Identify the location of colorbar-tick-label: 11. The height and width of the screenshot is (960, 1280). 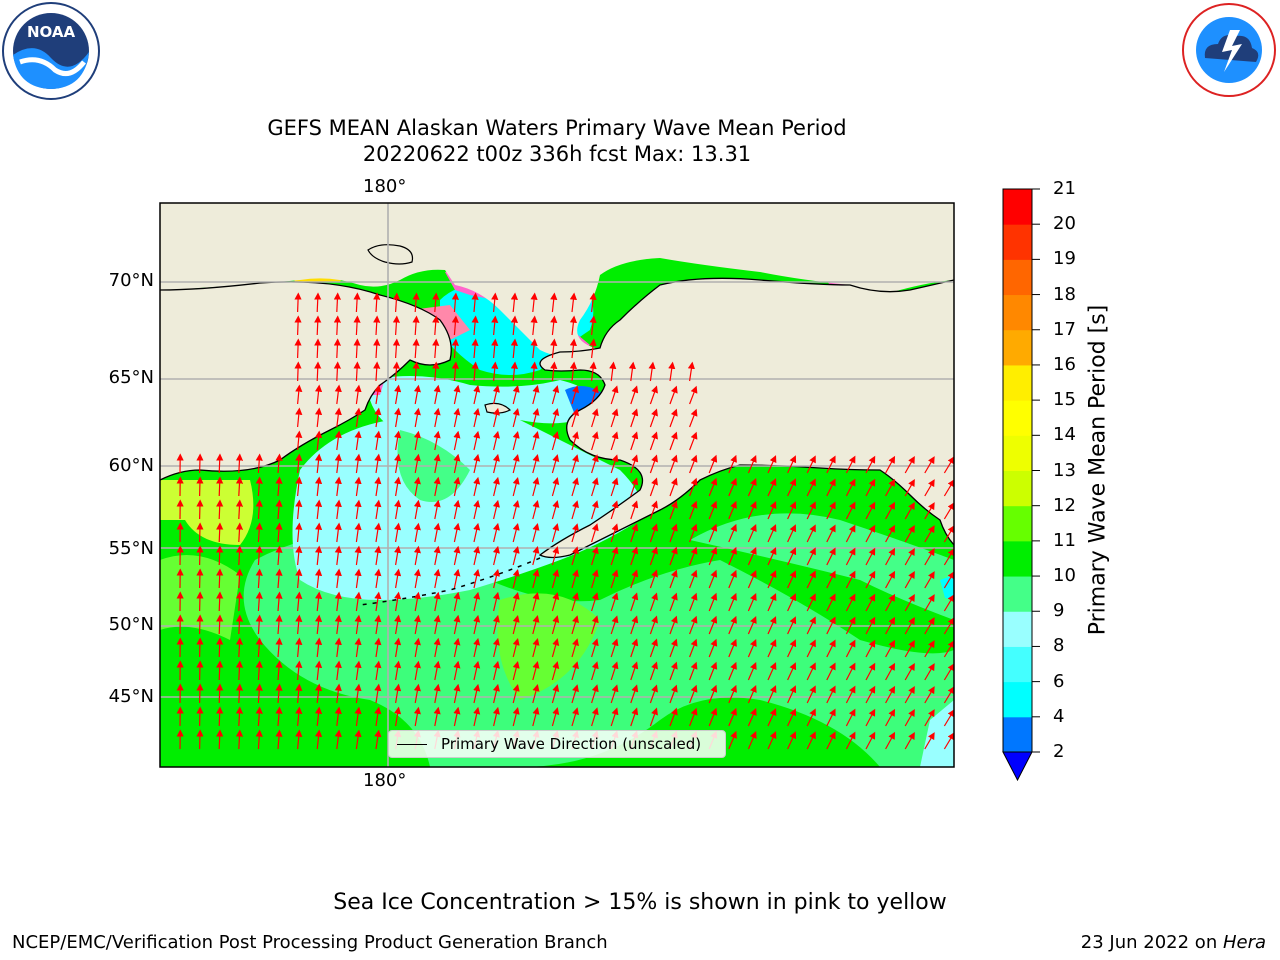
(1064, 540).